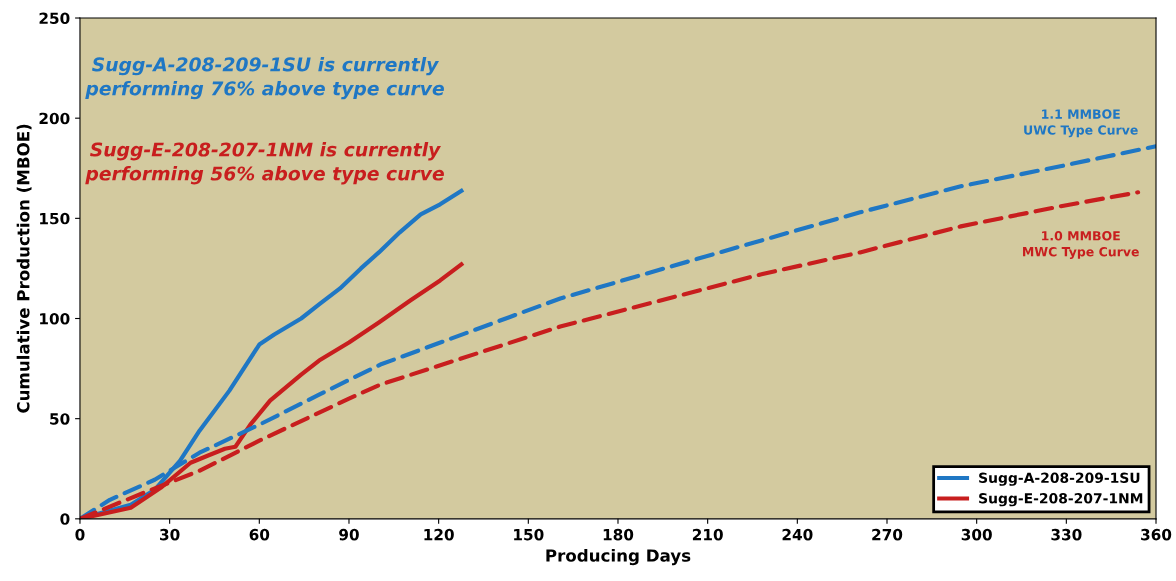 The image size is (1176, 581). Describe the element at coordinates (1081, 245) in the screenshot. I see `annotation: 1.0 MMBOE MWC Type Curve` at that location.